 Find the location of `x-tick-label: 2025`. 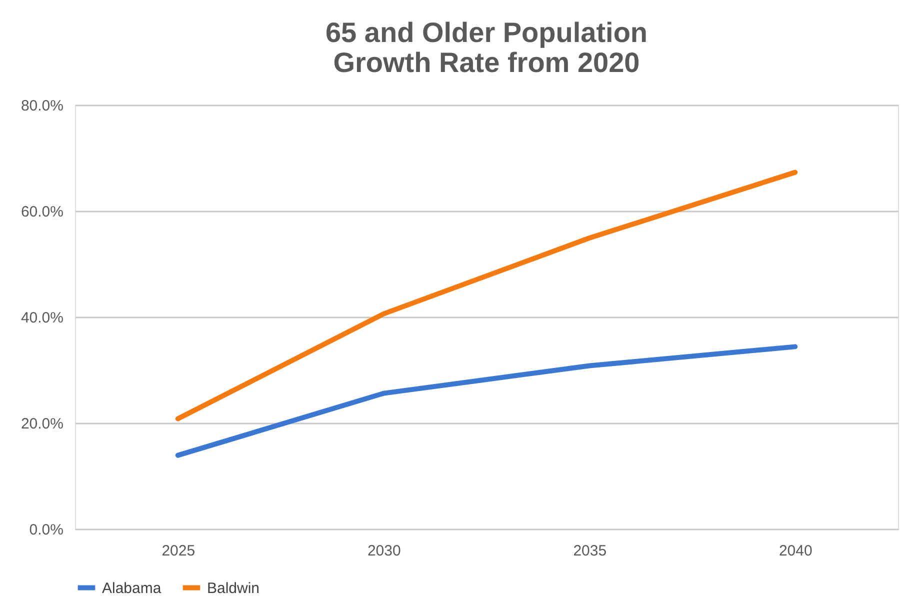

x-tick-label: 2025 is located at coordinates (179, 551).